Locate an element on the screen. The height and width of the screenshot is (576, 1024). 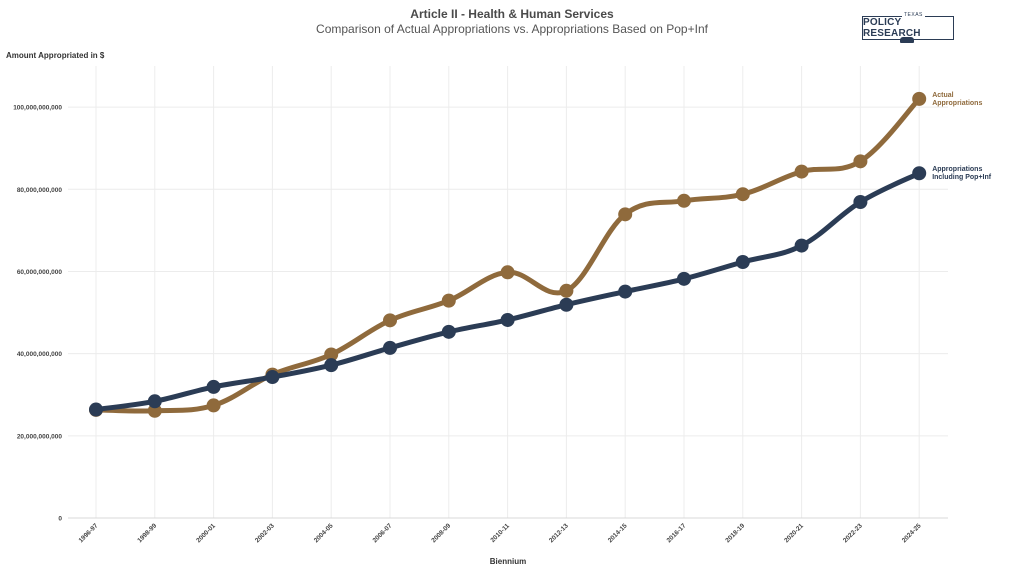
x-tick-label: 2002-03 is located at coordinates (265, 533).